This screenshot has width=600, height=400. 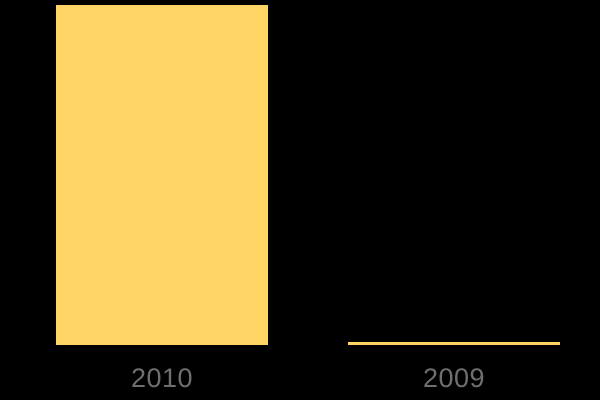 What do you see at coordinates (454, 343) in the screenshot?
I see `bar-2009` at bounding box center [454, 343].